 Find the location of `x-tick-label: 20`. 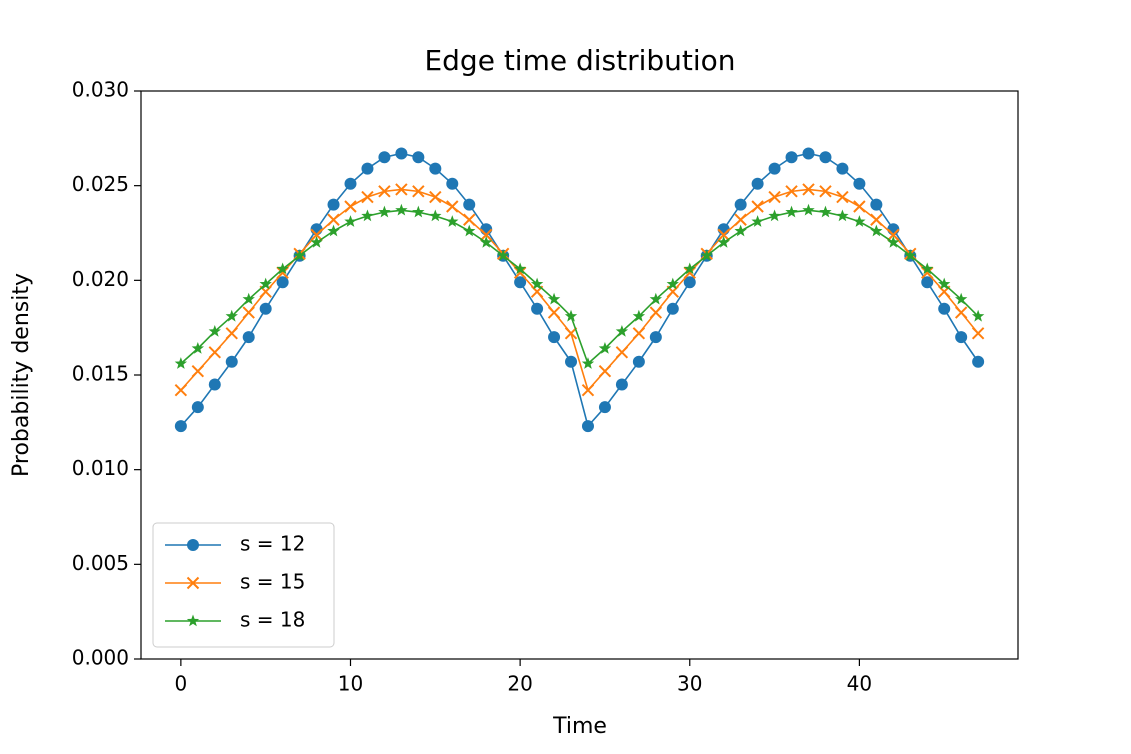

x-tick-label: 20 is located at coordinates (519, 684).